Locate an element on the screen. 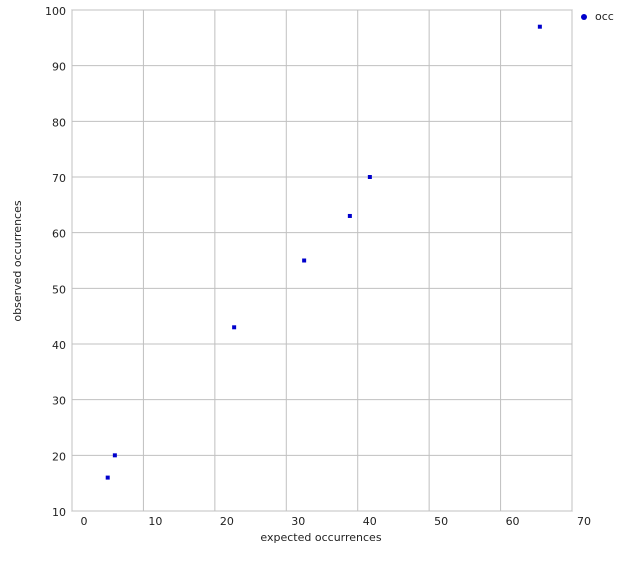 The height and width of the screenshot is (562, 644). y-tick-label: 100 is located at coordinates (55, 11).